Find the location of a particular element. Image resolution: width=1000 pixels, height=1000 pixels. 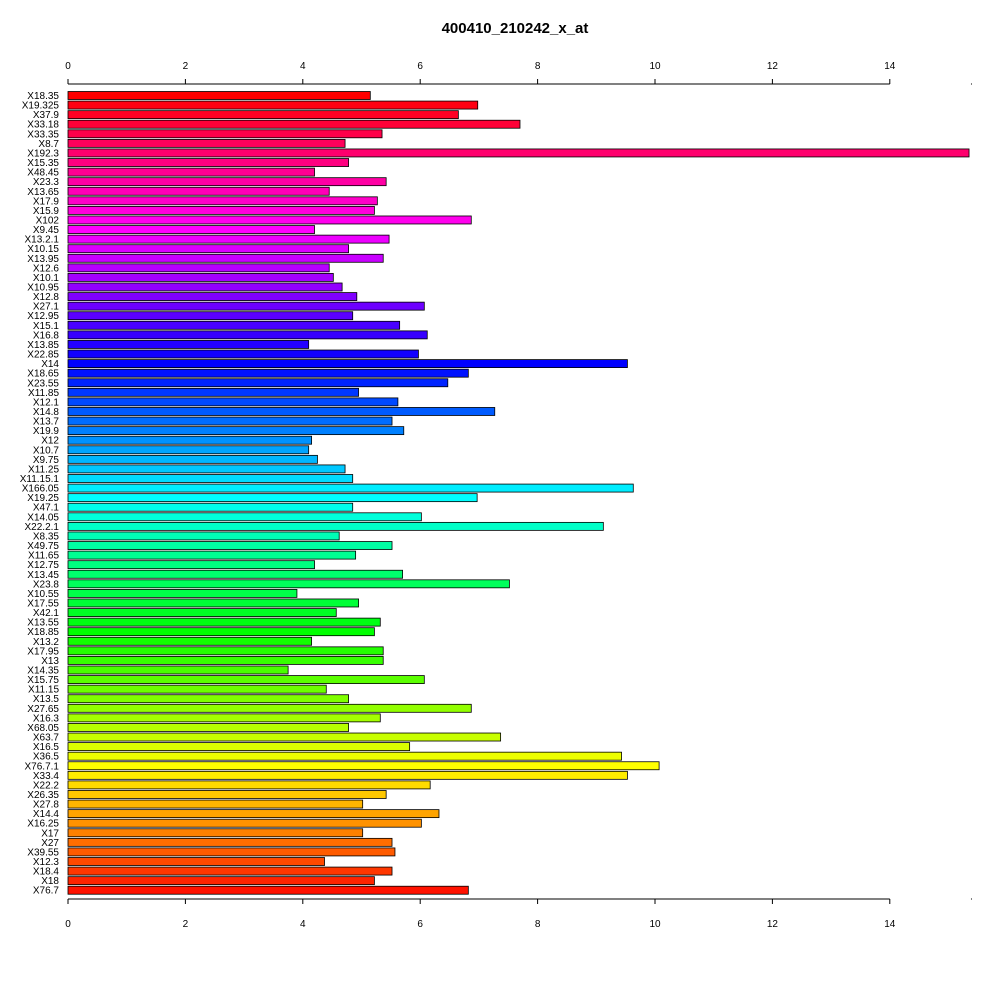

top-axis-tick-label: 4 is located at coordinates (303, 66).